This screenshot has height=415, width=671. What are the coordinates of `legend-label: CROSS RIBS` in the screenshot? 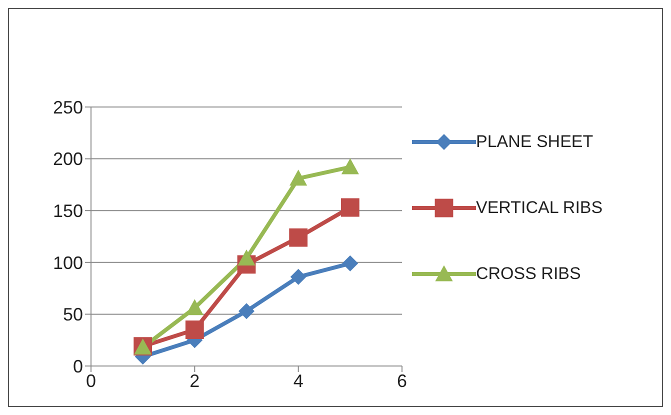 It's located at (528, 274).